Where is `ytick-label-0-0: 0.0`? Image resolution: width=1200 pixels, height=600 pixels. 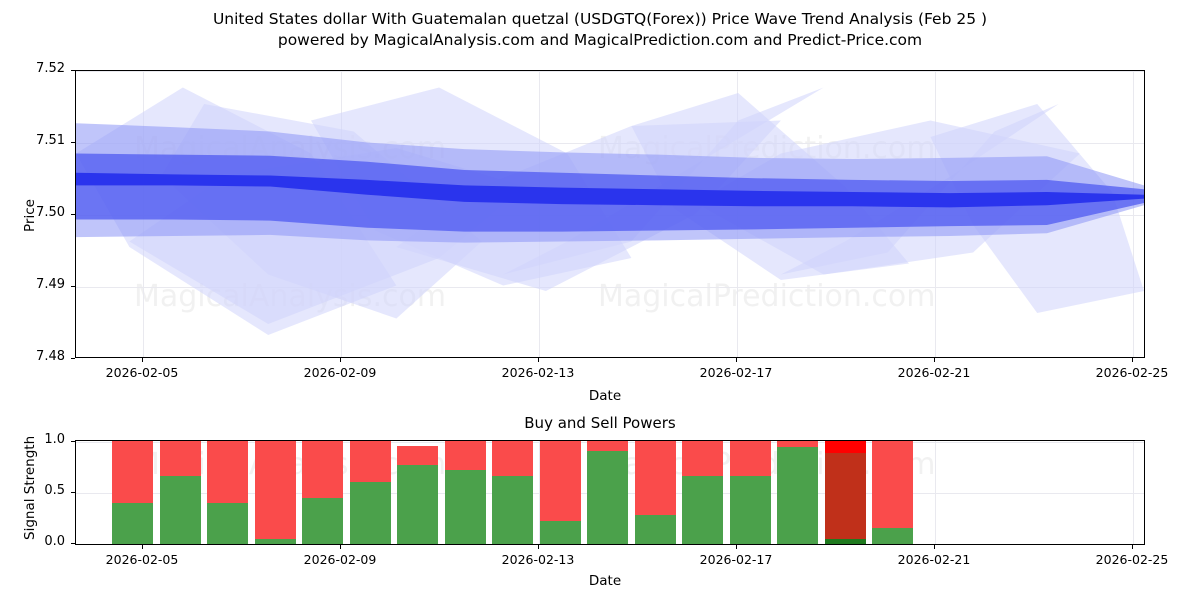
ytick-label-0-0: 0.0 is located at coordinates (54, 541).